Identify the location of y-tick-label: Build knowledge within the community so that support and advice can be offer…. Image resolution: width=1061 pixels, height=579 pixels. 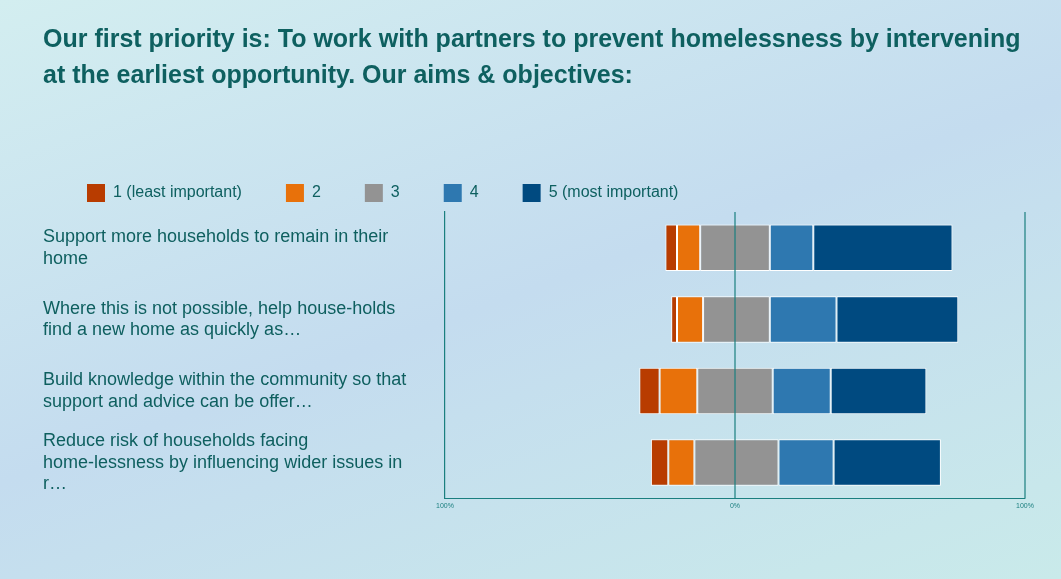
(225, 390).